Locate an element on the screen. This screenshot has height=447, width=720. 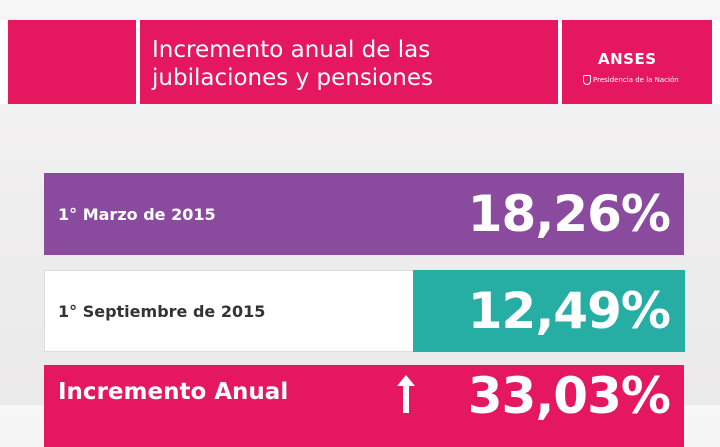
header-title-block is located at coordinates (349, 62).